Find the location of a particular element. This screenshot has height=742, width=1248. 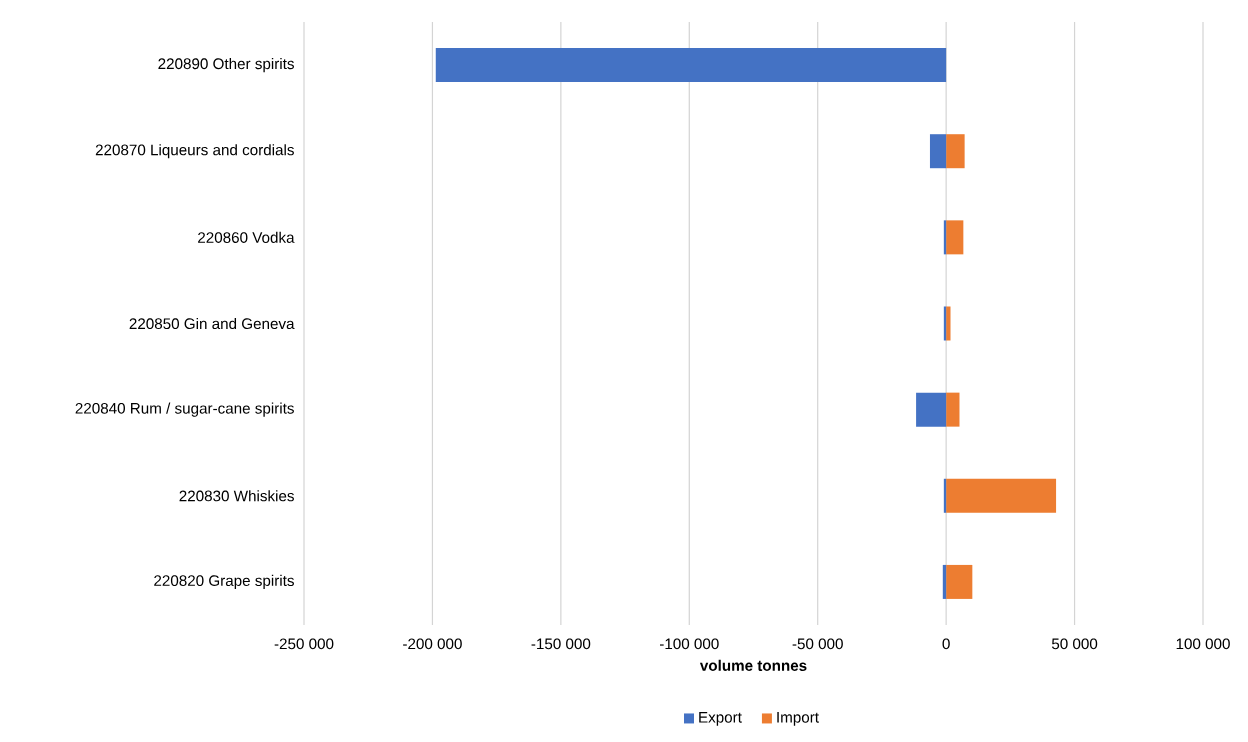

x-tick-label: -150 000 is located at coordinates (561, 644).